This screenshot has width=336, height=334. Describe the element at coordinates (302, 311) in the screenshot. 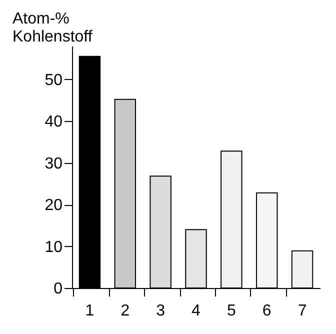

I see `x-tick-label: 7` at that location.